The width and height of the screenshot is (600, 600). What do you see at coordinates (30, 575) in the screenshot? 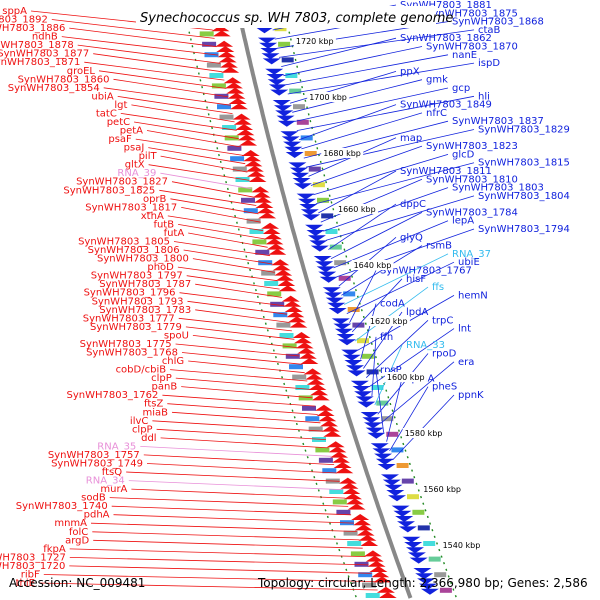
I see `left-gene-label: ribF` at bounding box center [30, 575].